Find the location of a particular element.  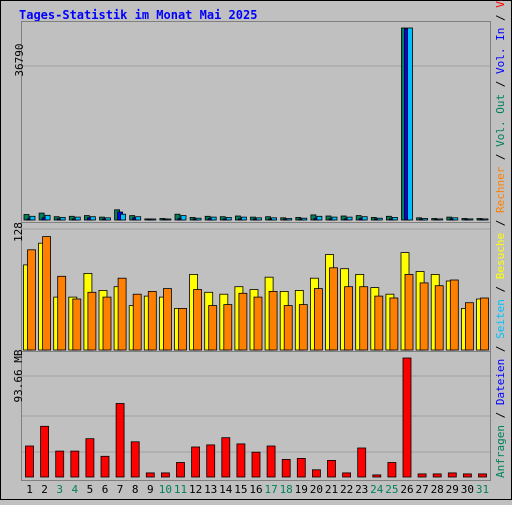

x-tick-label-13: 13 is located at coordinates (210, 489).